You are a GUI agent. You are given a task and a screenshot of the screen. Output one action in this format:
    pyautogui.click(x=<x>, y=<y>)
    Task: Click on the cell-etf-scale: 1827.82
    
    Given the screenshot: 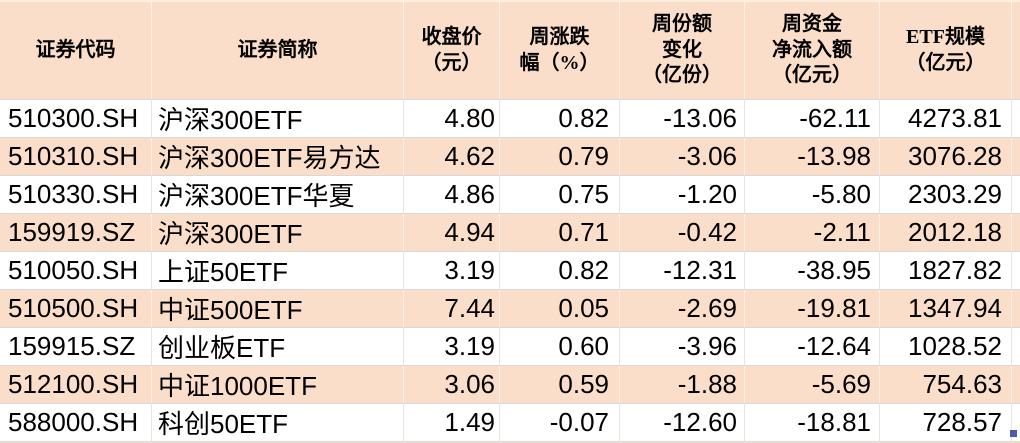 What is the action you would take?
    pyautogui.click(x=946, y=270)
    